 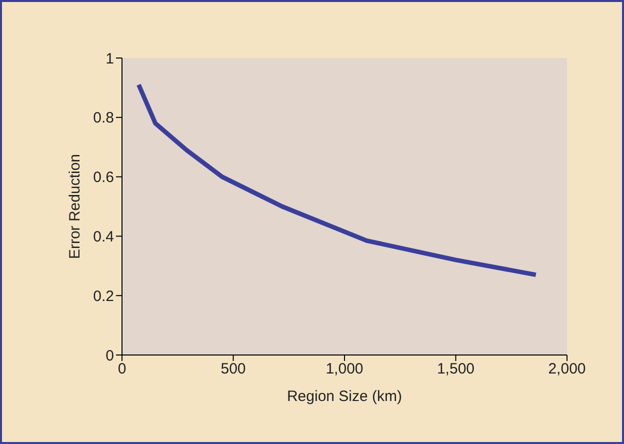 I want to click on y-axis-title: Error Reduction, so click(x=75, y=207).